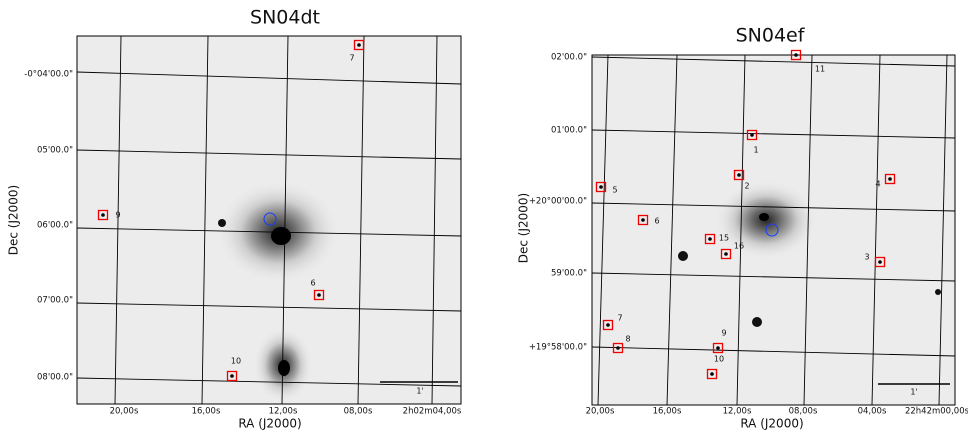 This screenshot has height=434, width=968. Describe the element at coordinates (558, 202) in the screenshot. I see `y-tick-label: +20°00'00.0"` at that location.